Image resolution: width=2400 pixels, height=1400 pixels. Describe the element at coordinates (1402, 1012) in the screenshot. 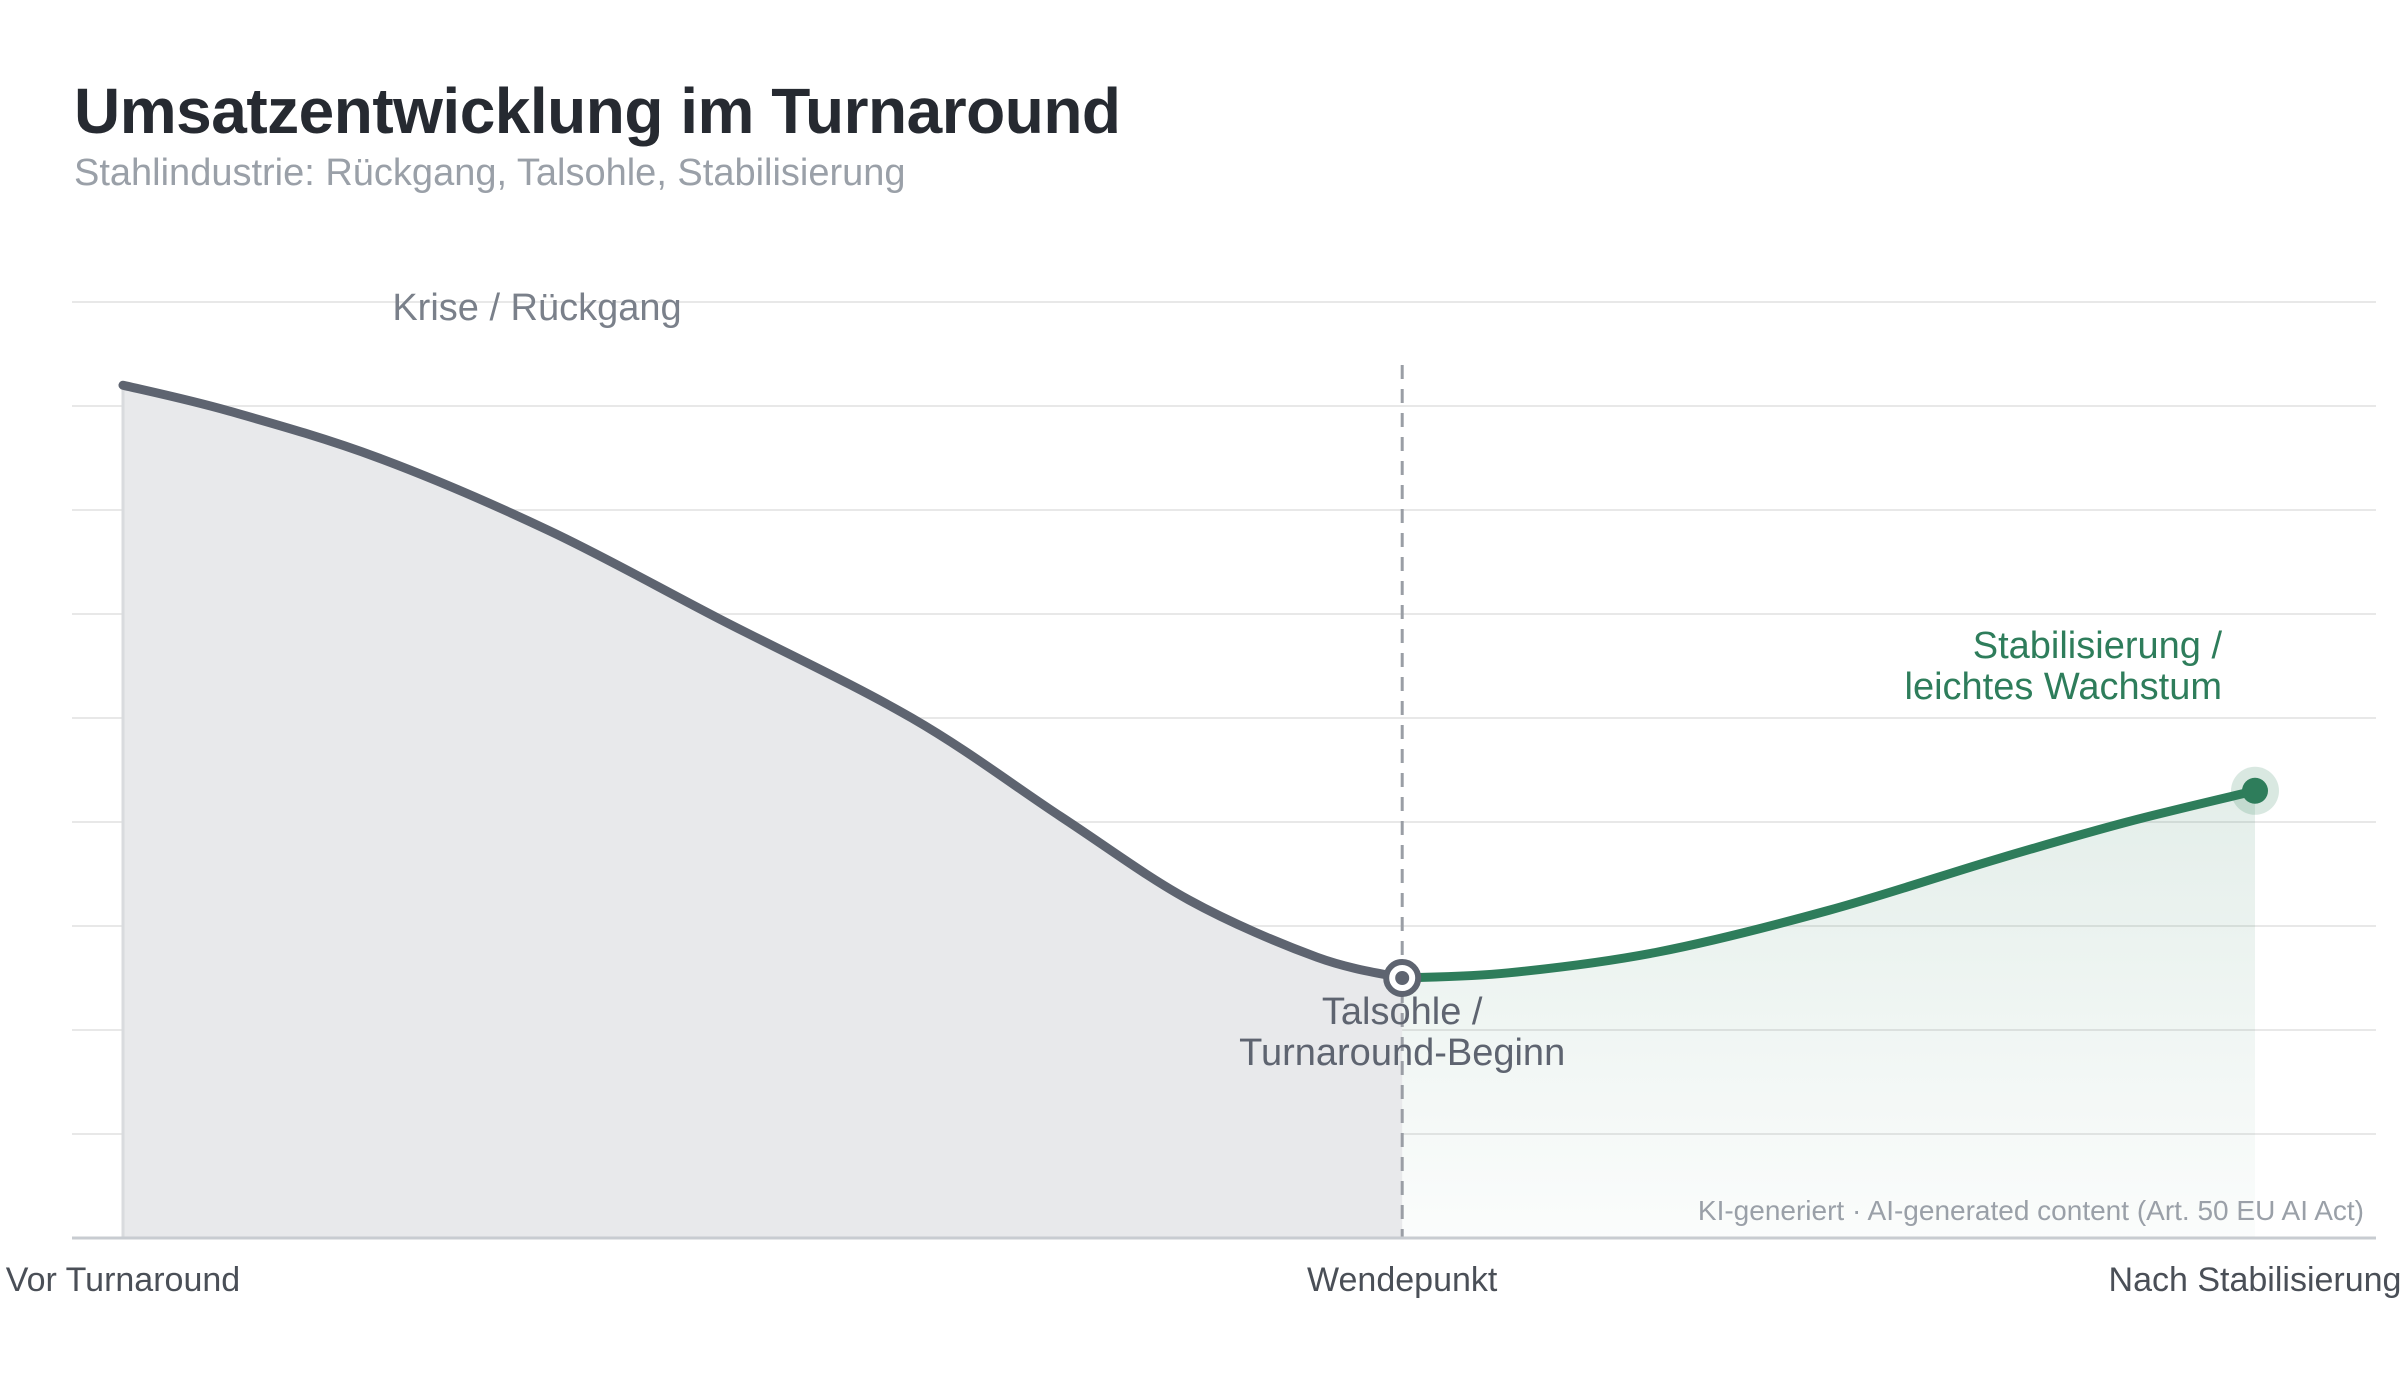

I see `trough-annotation-line: Talsohle /` at that location.